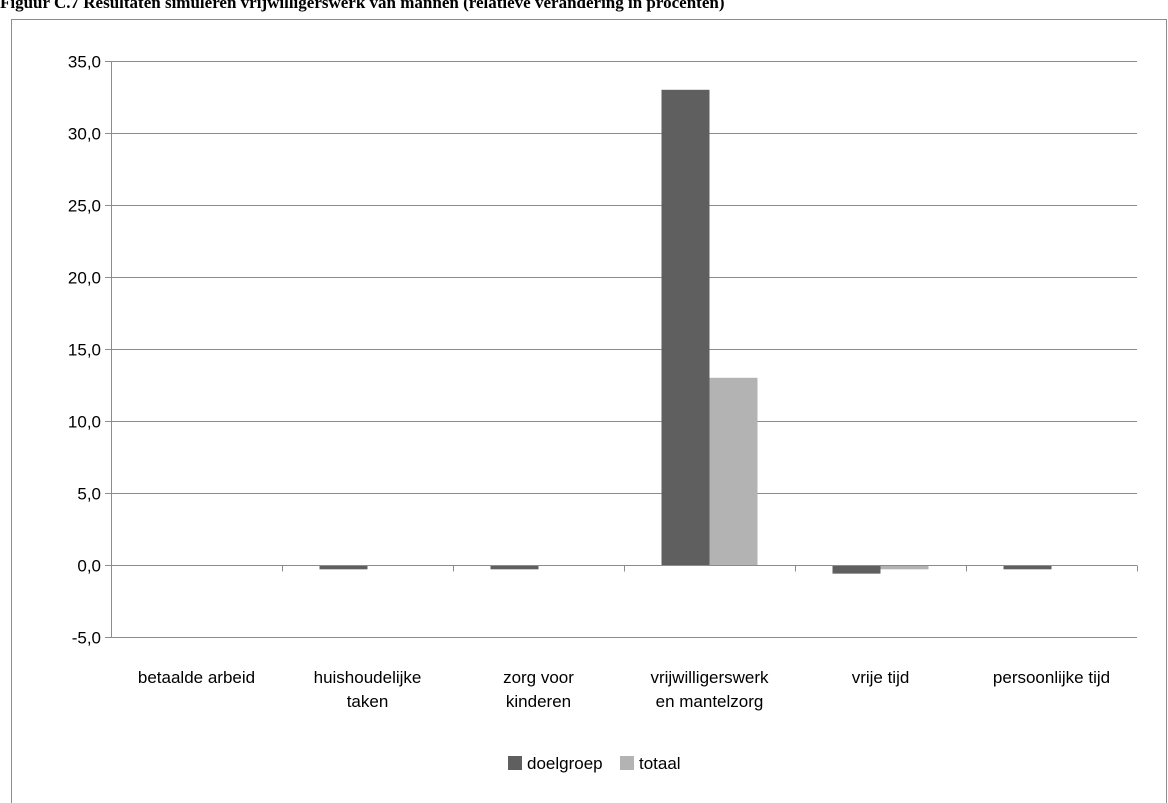 This screenshot has height=803, width=1168. What do you see at coordinates (660, 763) in the screenshot?
I see `legend-label-totaal: totaal` at bounding box center [660, 763].